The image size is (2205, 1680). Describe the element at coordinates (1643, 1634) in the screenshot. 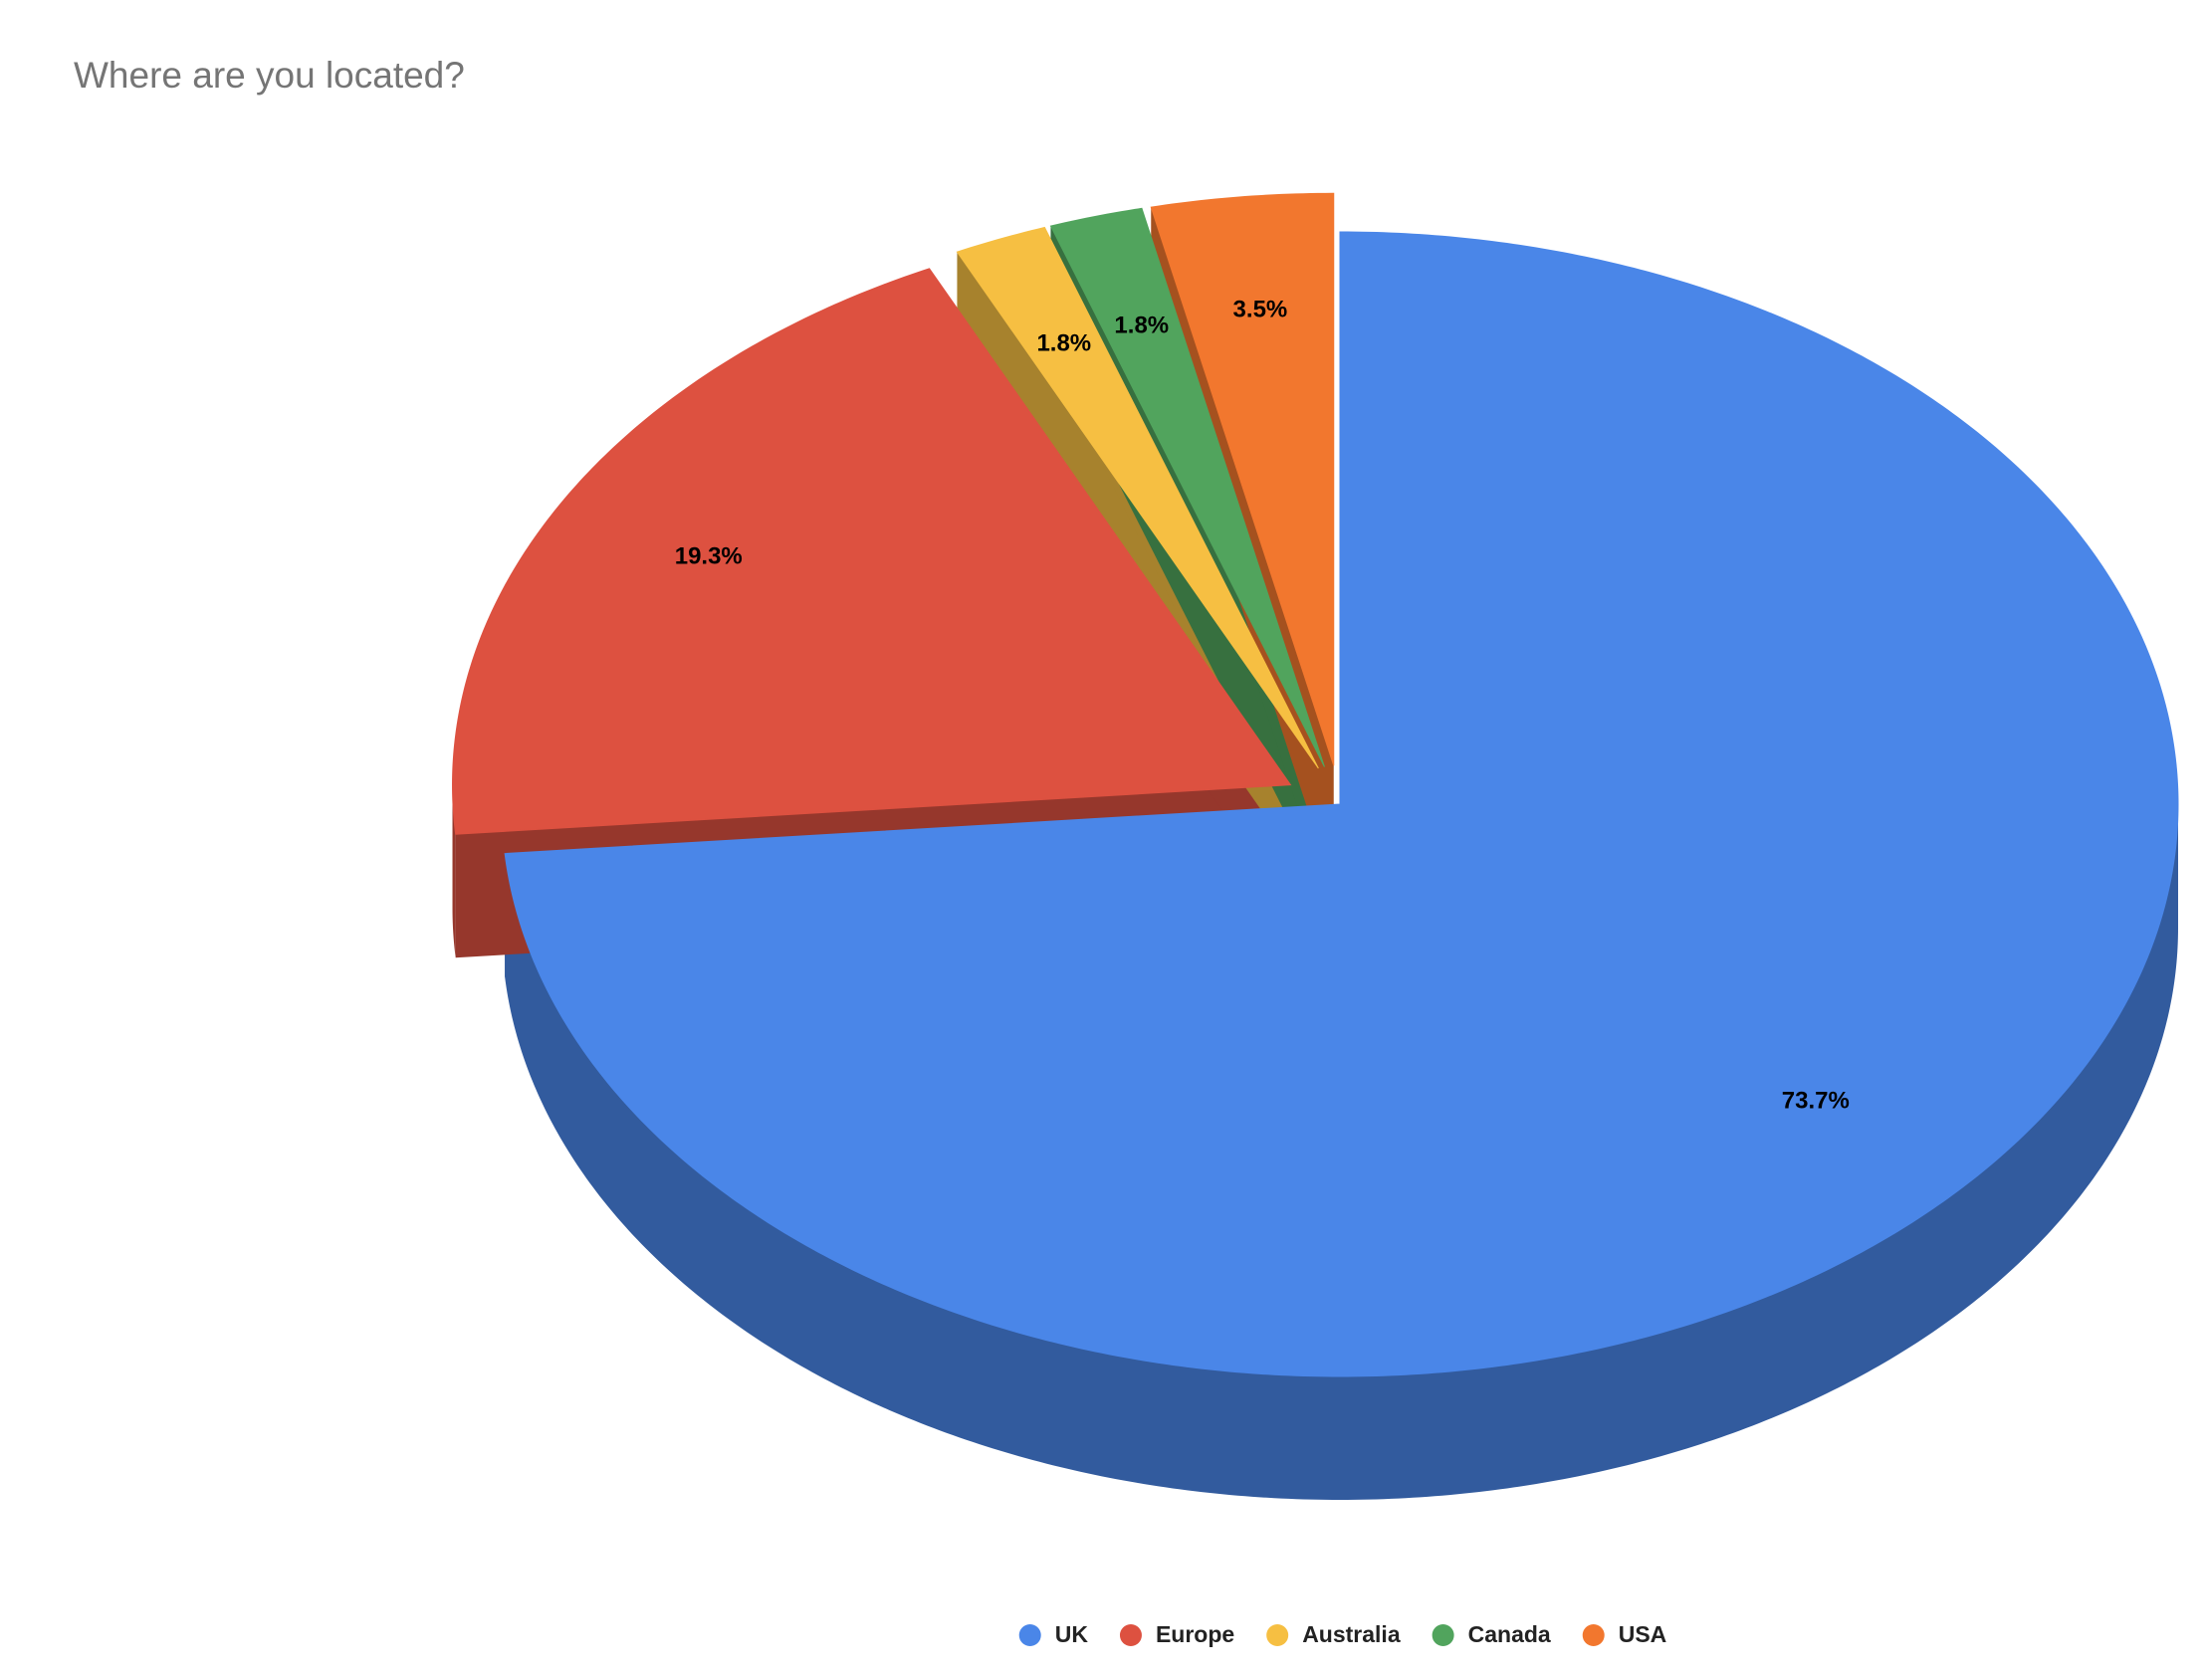

I see `legend-label: USA` at that location.